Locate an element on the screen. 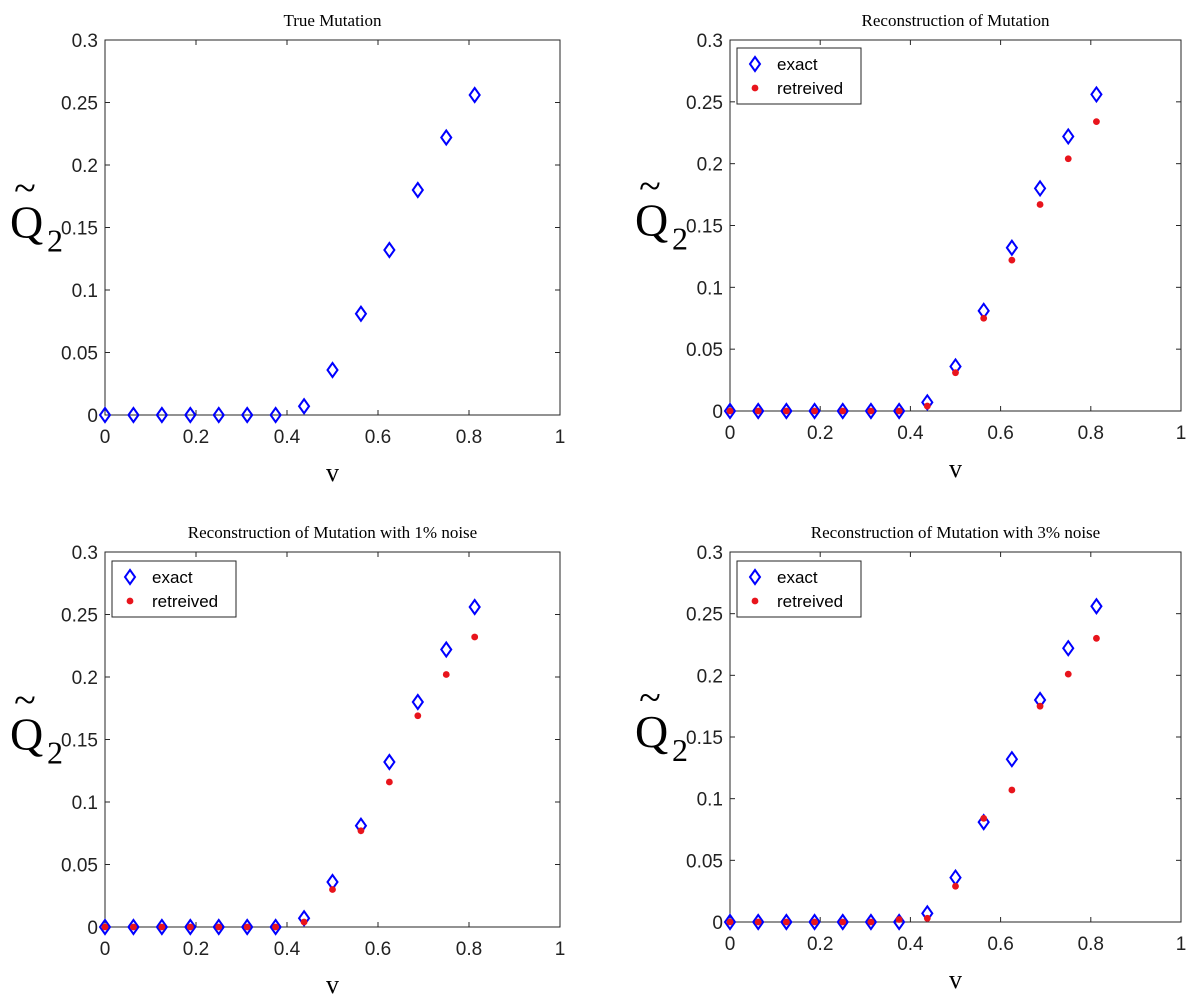  legend: exact retreived is located at coordinates (174, 589).